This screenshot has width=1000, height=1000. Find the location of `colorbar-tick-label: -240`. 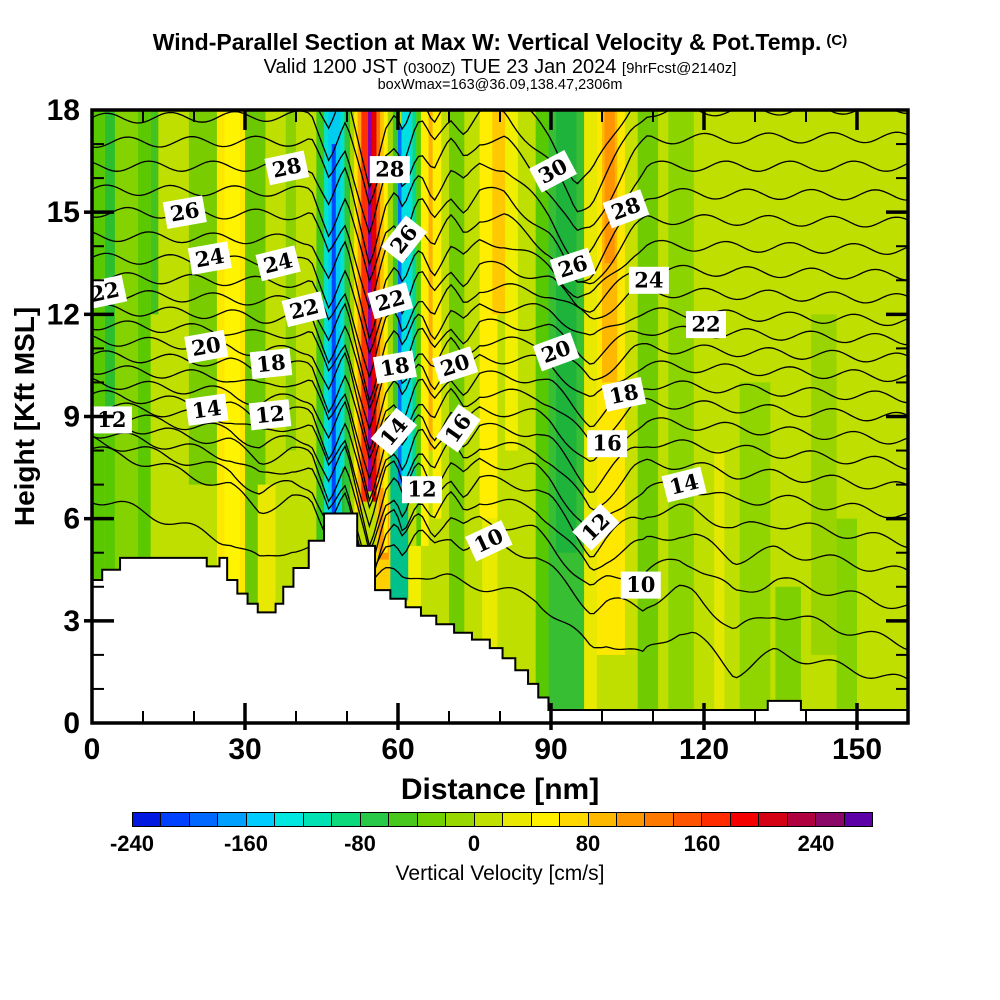

colorbar-tick-label: -240 is located at coordinates (132, 843).